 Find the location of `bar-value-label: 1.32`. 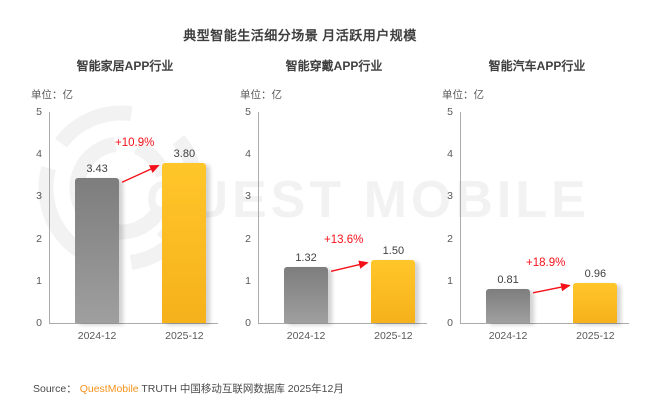

bar-value-label: 1.32 is located at coordinates (306, 258).